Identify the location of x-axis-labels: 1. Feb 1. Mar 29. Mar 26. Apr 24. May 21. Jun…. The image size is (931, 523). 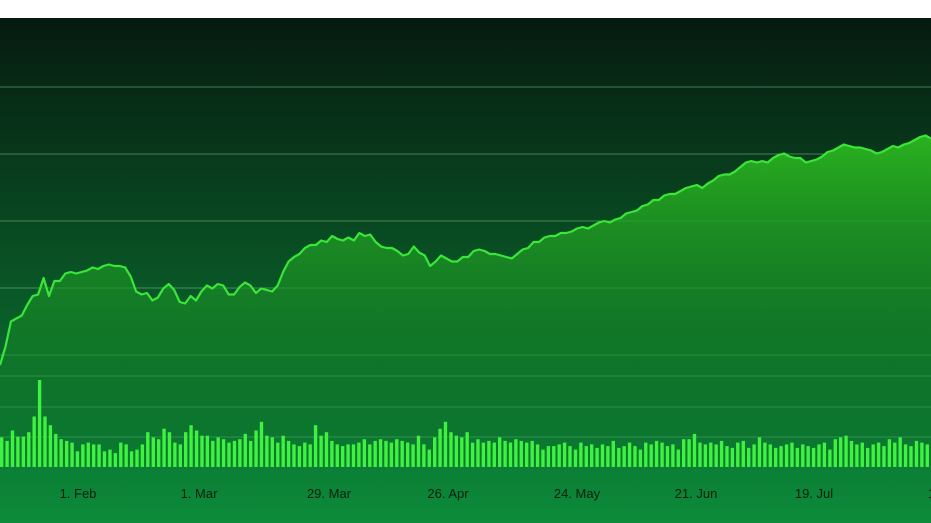
(495, 493).